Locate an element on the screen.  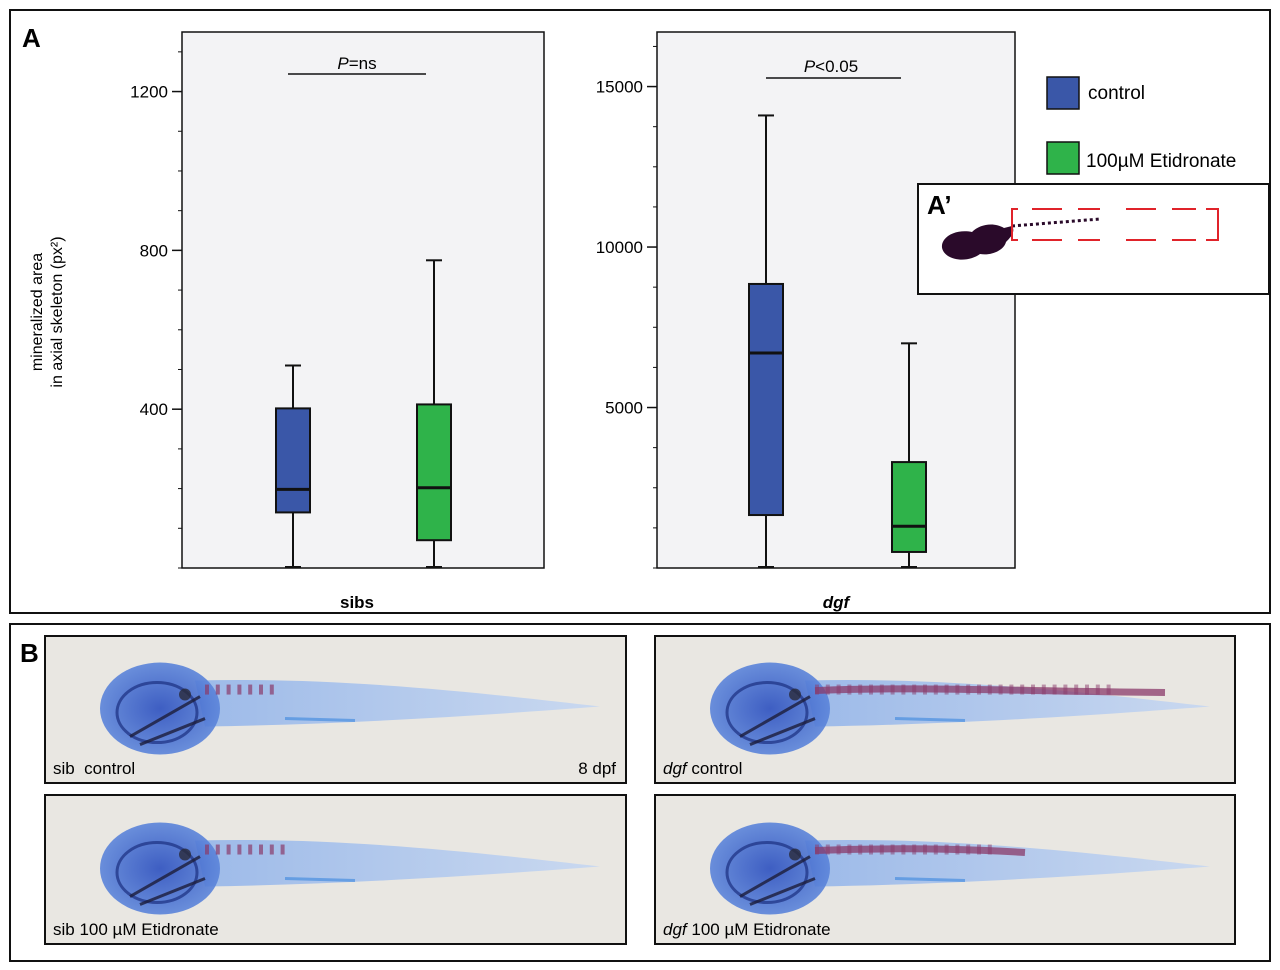
significance-label-dgf: P<0.05 is located at coordinates (831, 66).